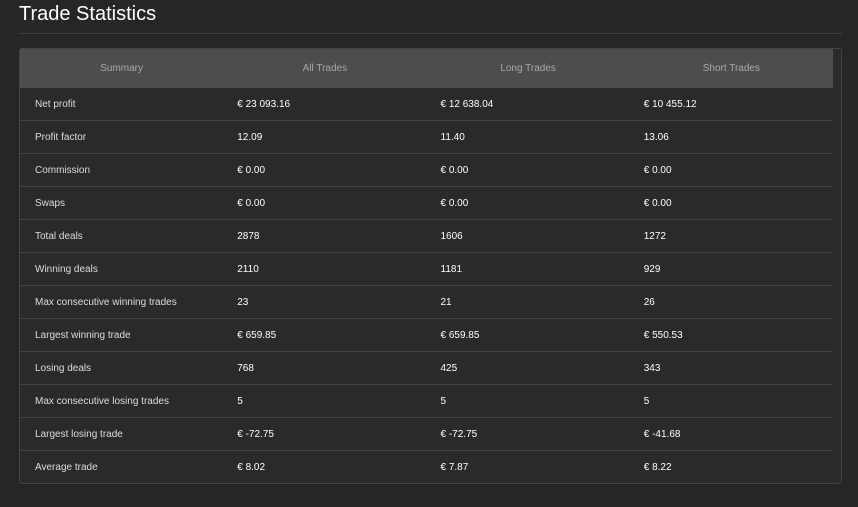  I want to click on row-label: Profit factor, so click(122, 137).